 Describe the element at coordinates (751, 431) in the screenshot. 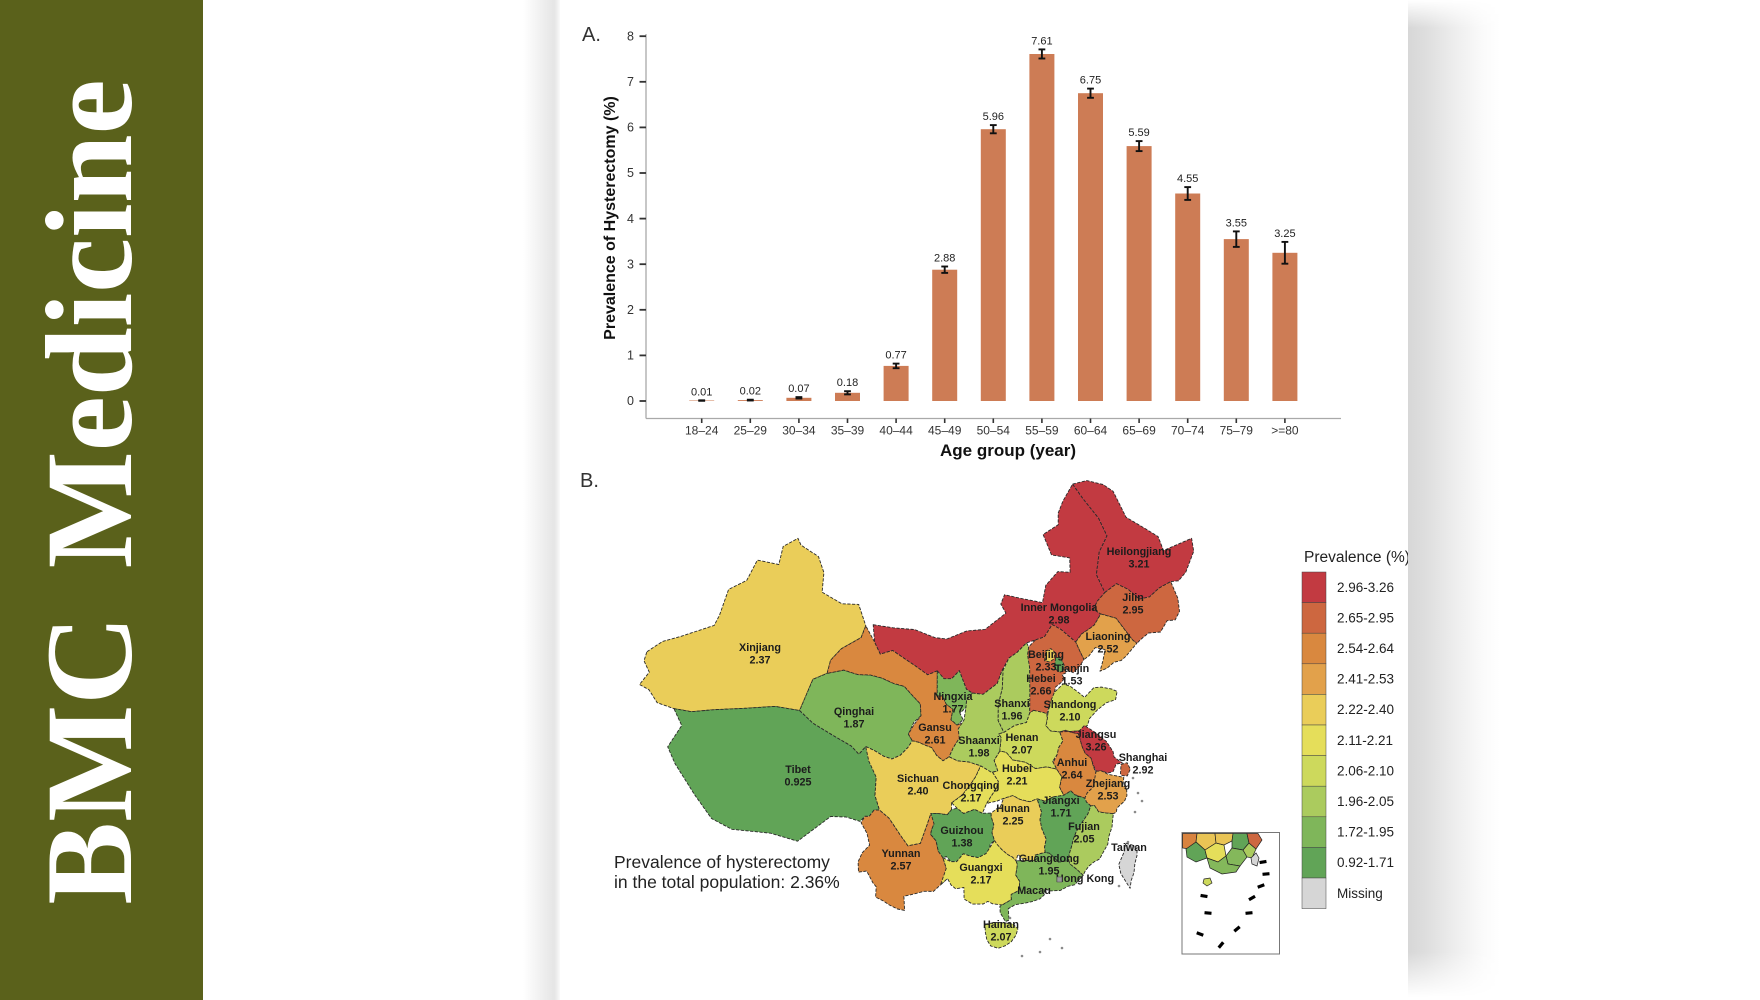

I see `svg-text: 25–29` at that location.